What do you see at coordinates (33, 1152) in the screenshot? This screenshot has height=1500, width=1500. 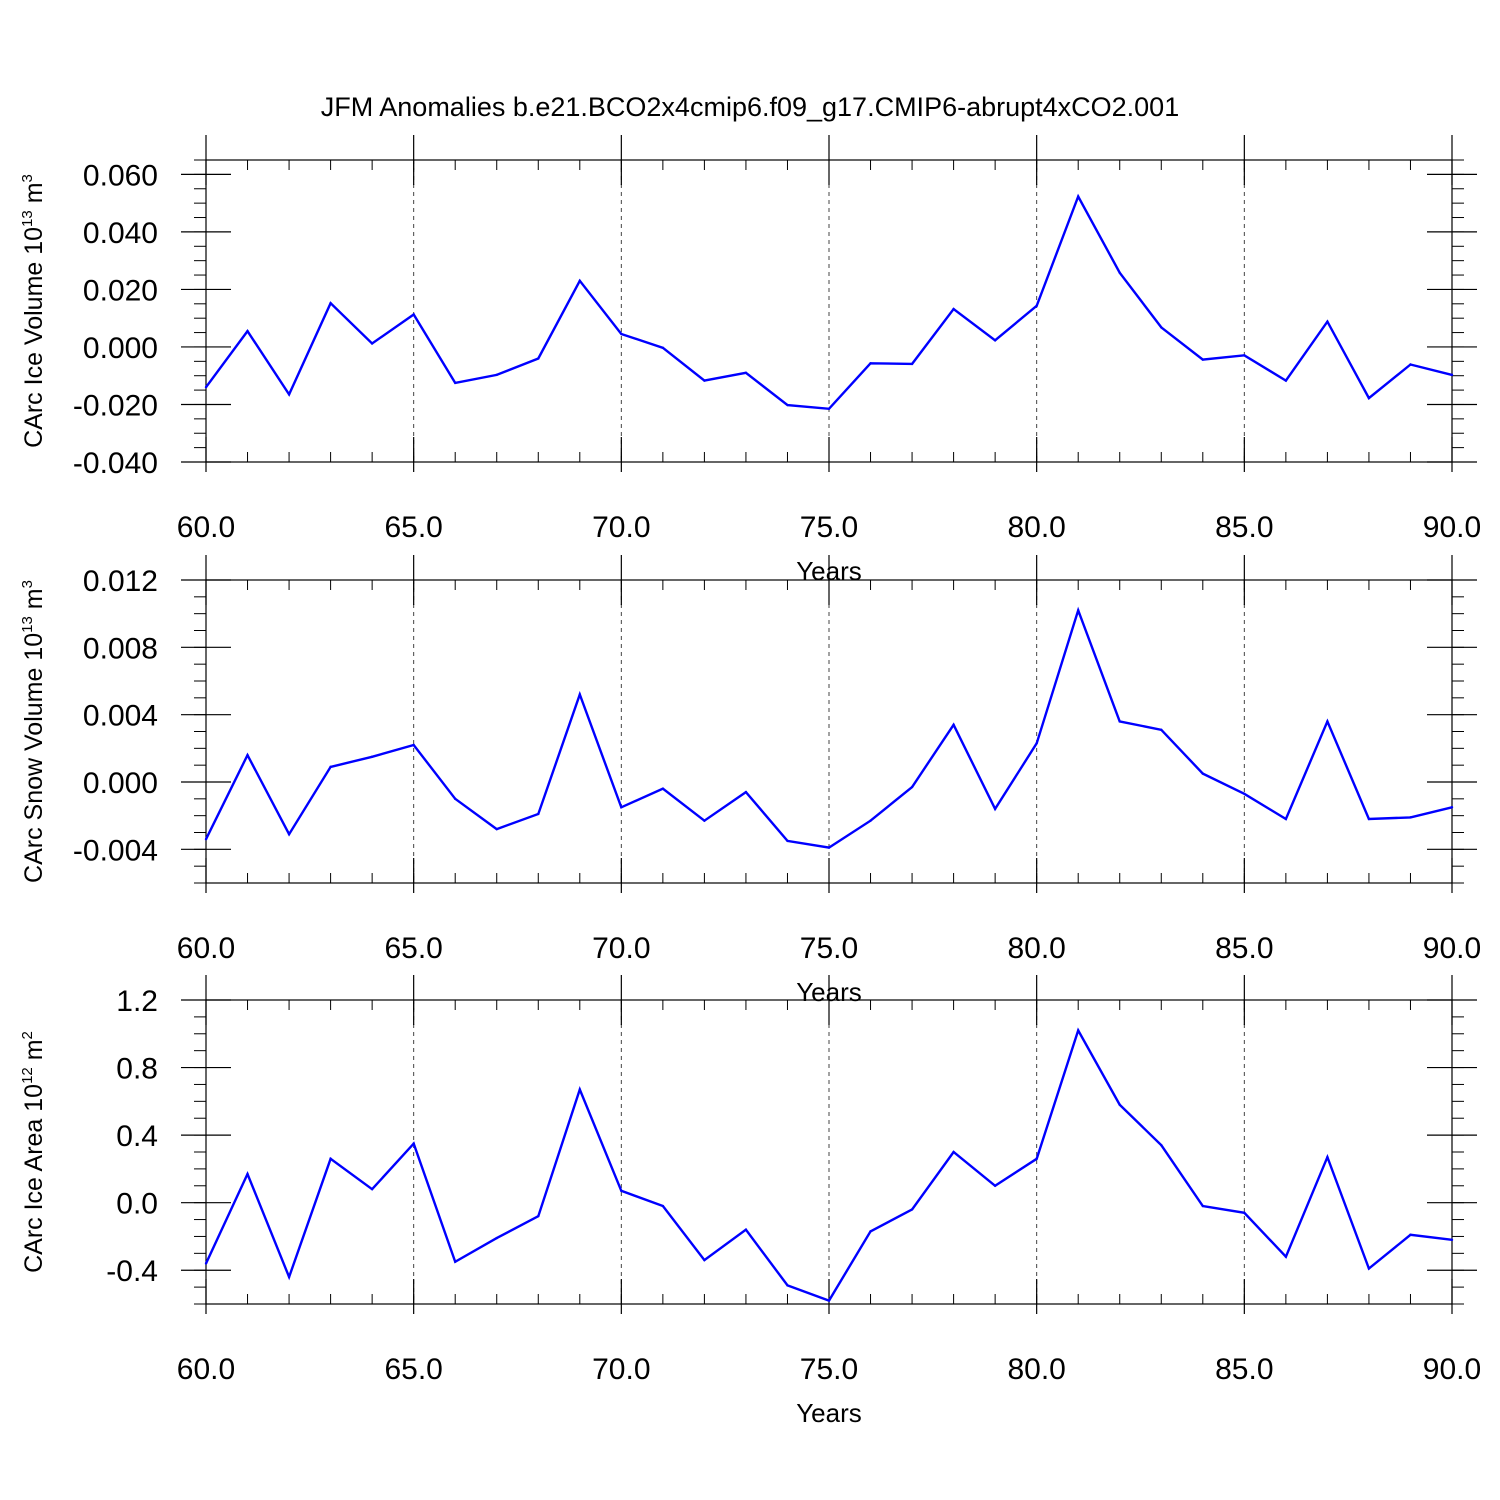 I see `y-axis-label: CArc Ice Area 1012 m2` at bounding box center [33, 1152].